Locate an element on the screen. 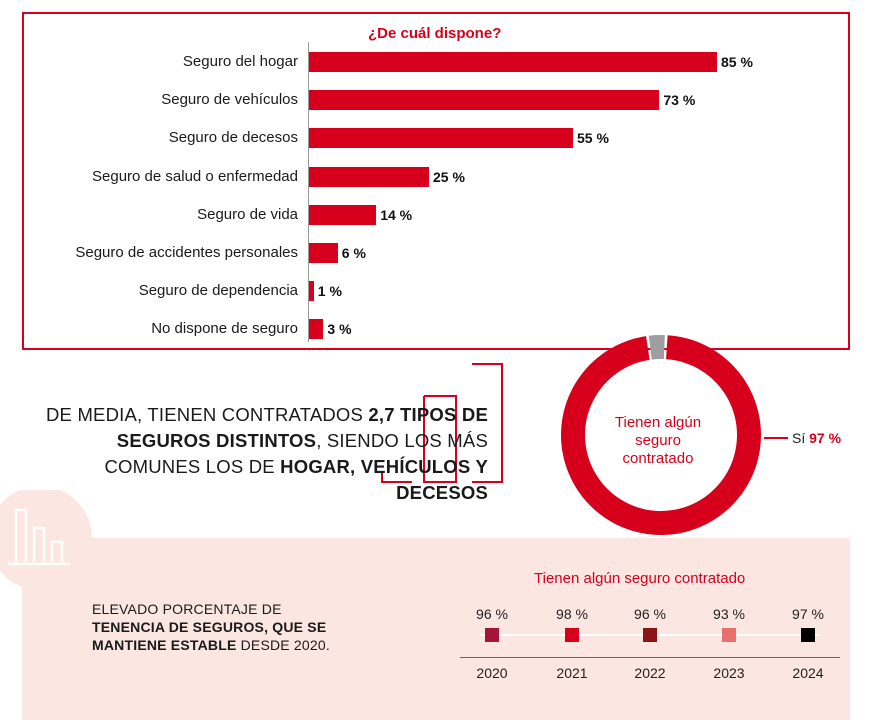 Image resolution: width=886 pixels, height=720 pixels. bar-category-label: Seguro de decesos is located at coordinates (233, 138).